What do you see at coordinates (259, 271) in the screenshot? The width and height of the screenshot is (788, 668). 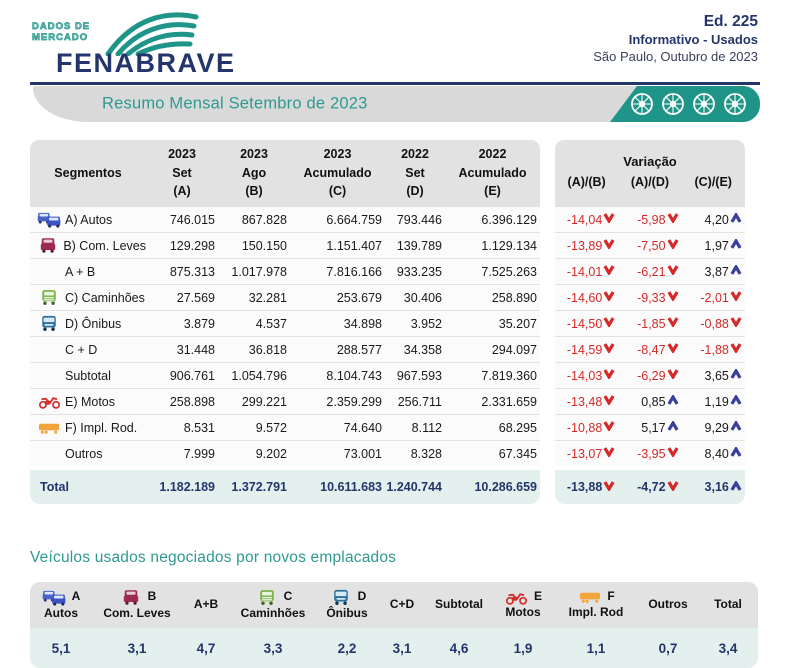 I see `value-cell: 1.017.978` at bounding box center [259, 271].